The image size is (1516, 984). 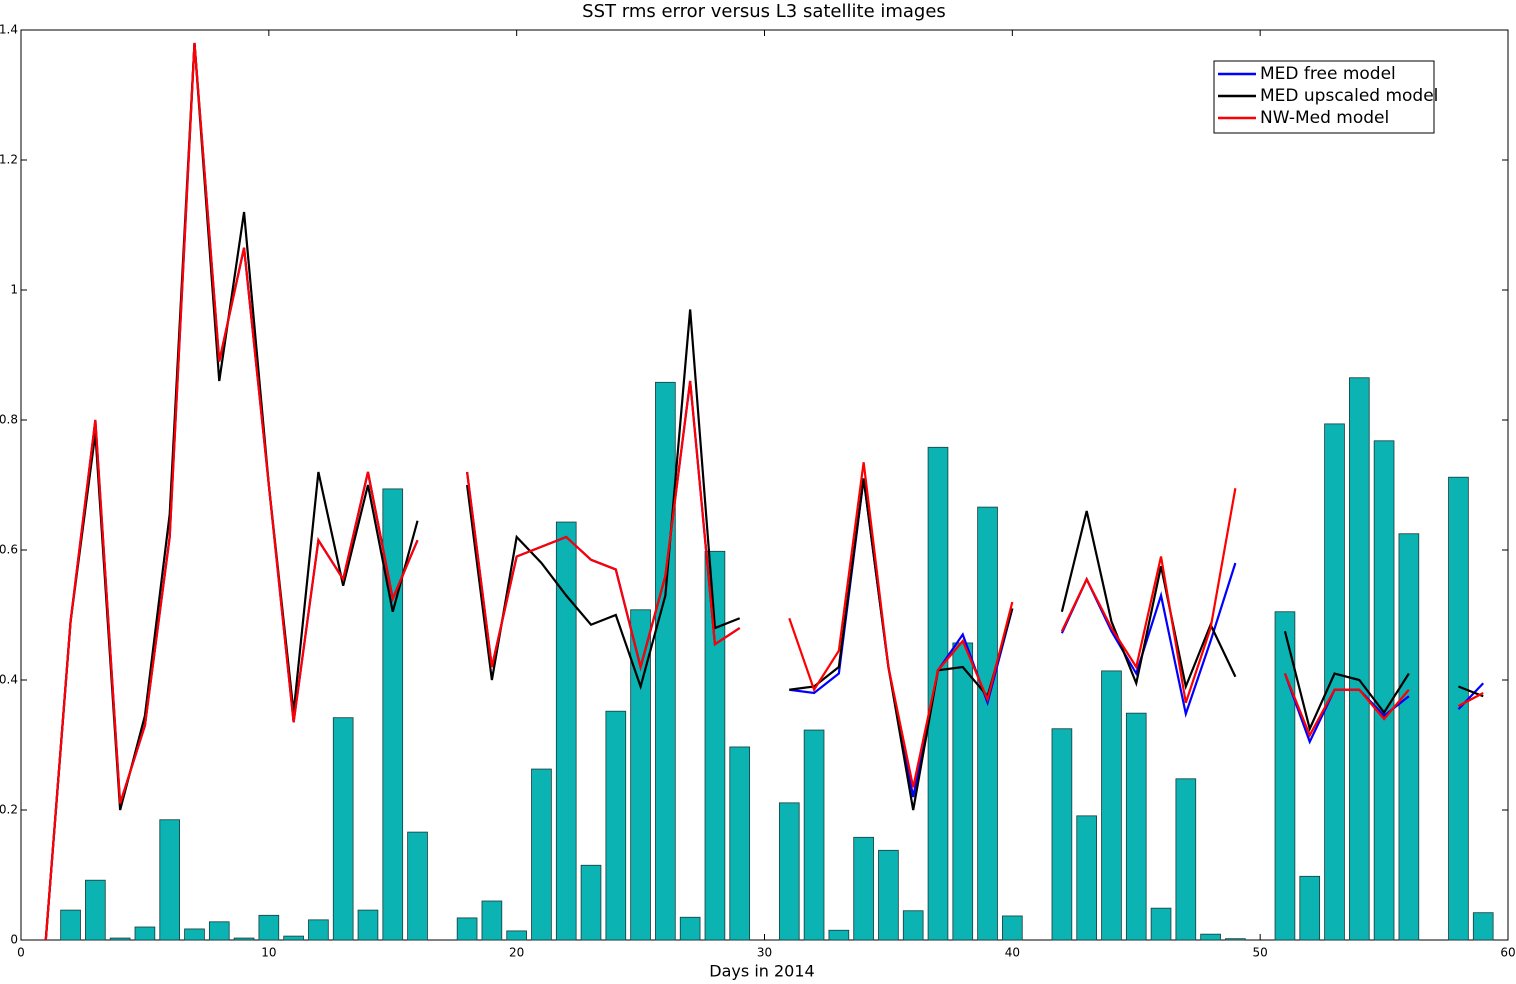 I want to click on x-tick-label: 30, so click(x=764, y=953).